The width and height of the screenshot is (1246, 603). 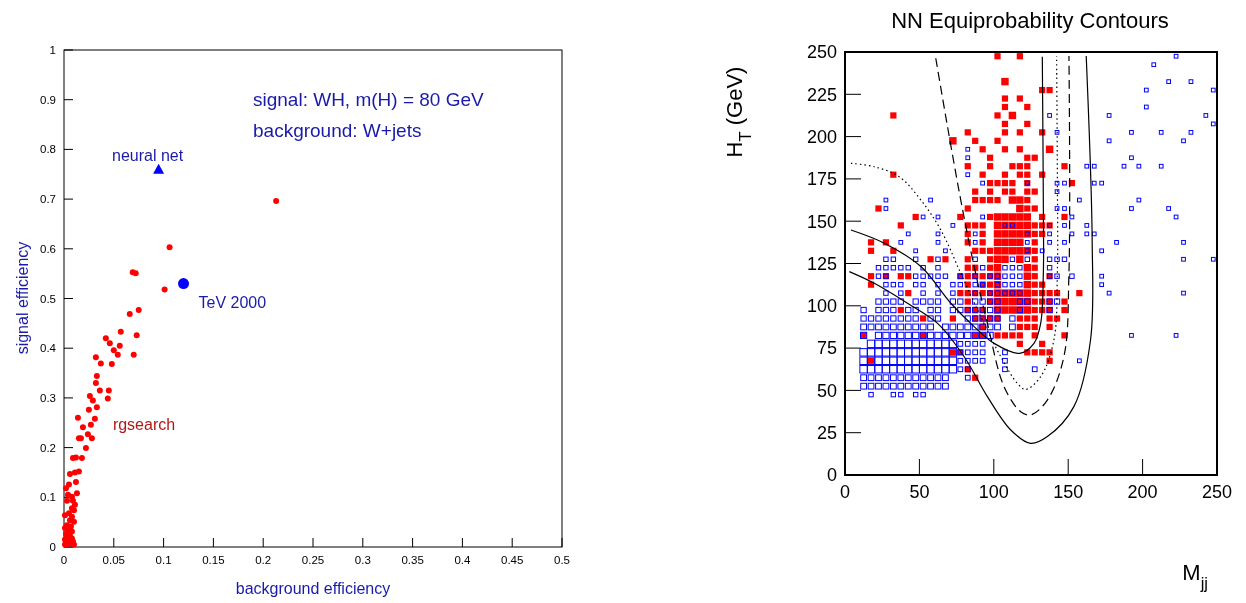 What do you see at coordinates (369, 99) in the screenshot?
I see `annotation: signal: WH, m(H) = 80 GeV` at bounding box center [369, 99].